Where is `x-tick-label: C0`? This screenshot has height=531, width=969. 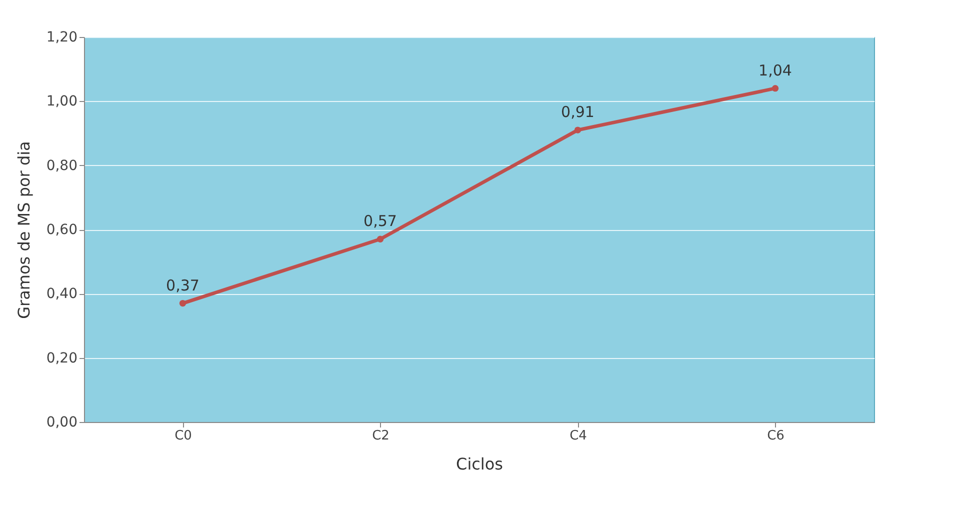
x-tick-label: C0 is located at coordinates (183, 436).